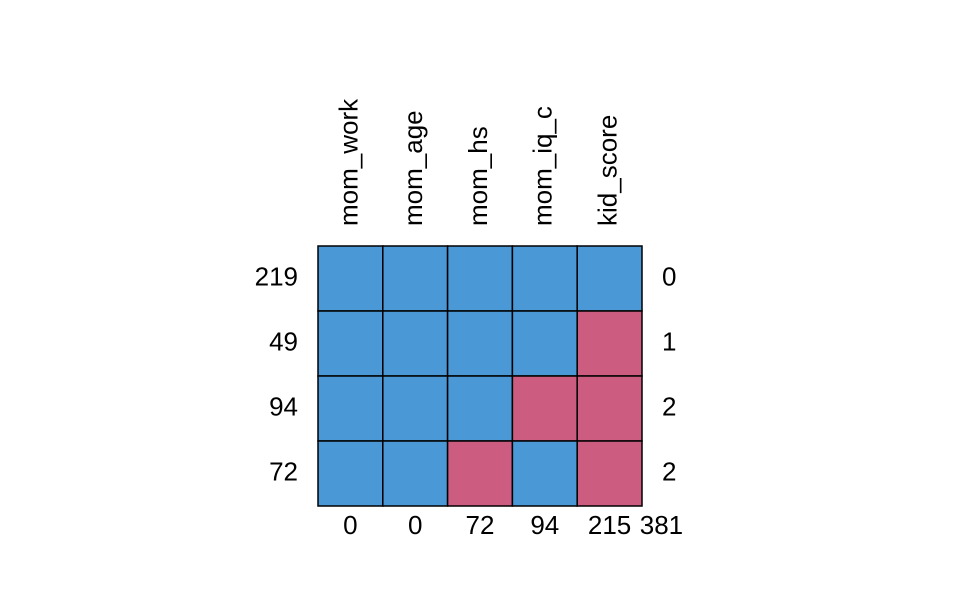  What do you see at coordinates (276, 276) in the screenshot?
I see `row-count: 219` at bounding box center [276, 276].